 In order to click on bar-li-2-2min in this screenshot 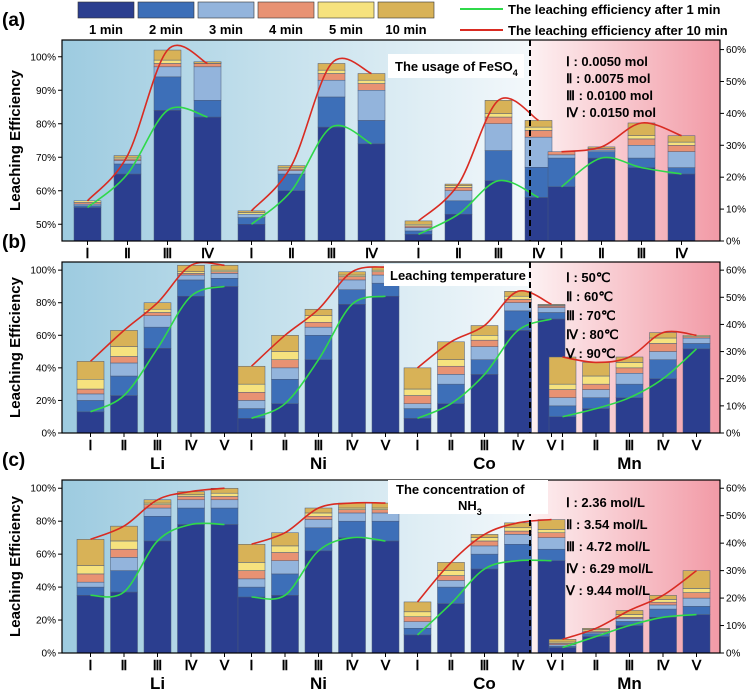, I will do `click(124, 385)`.